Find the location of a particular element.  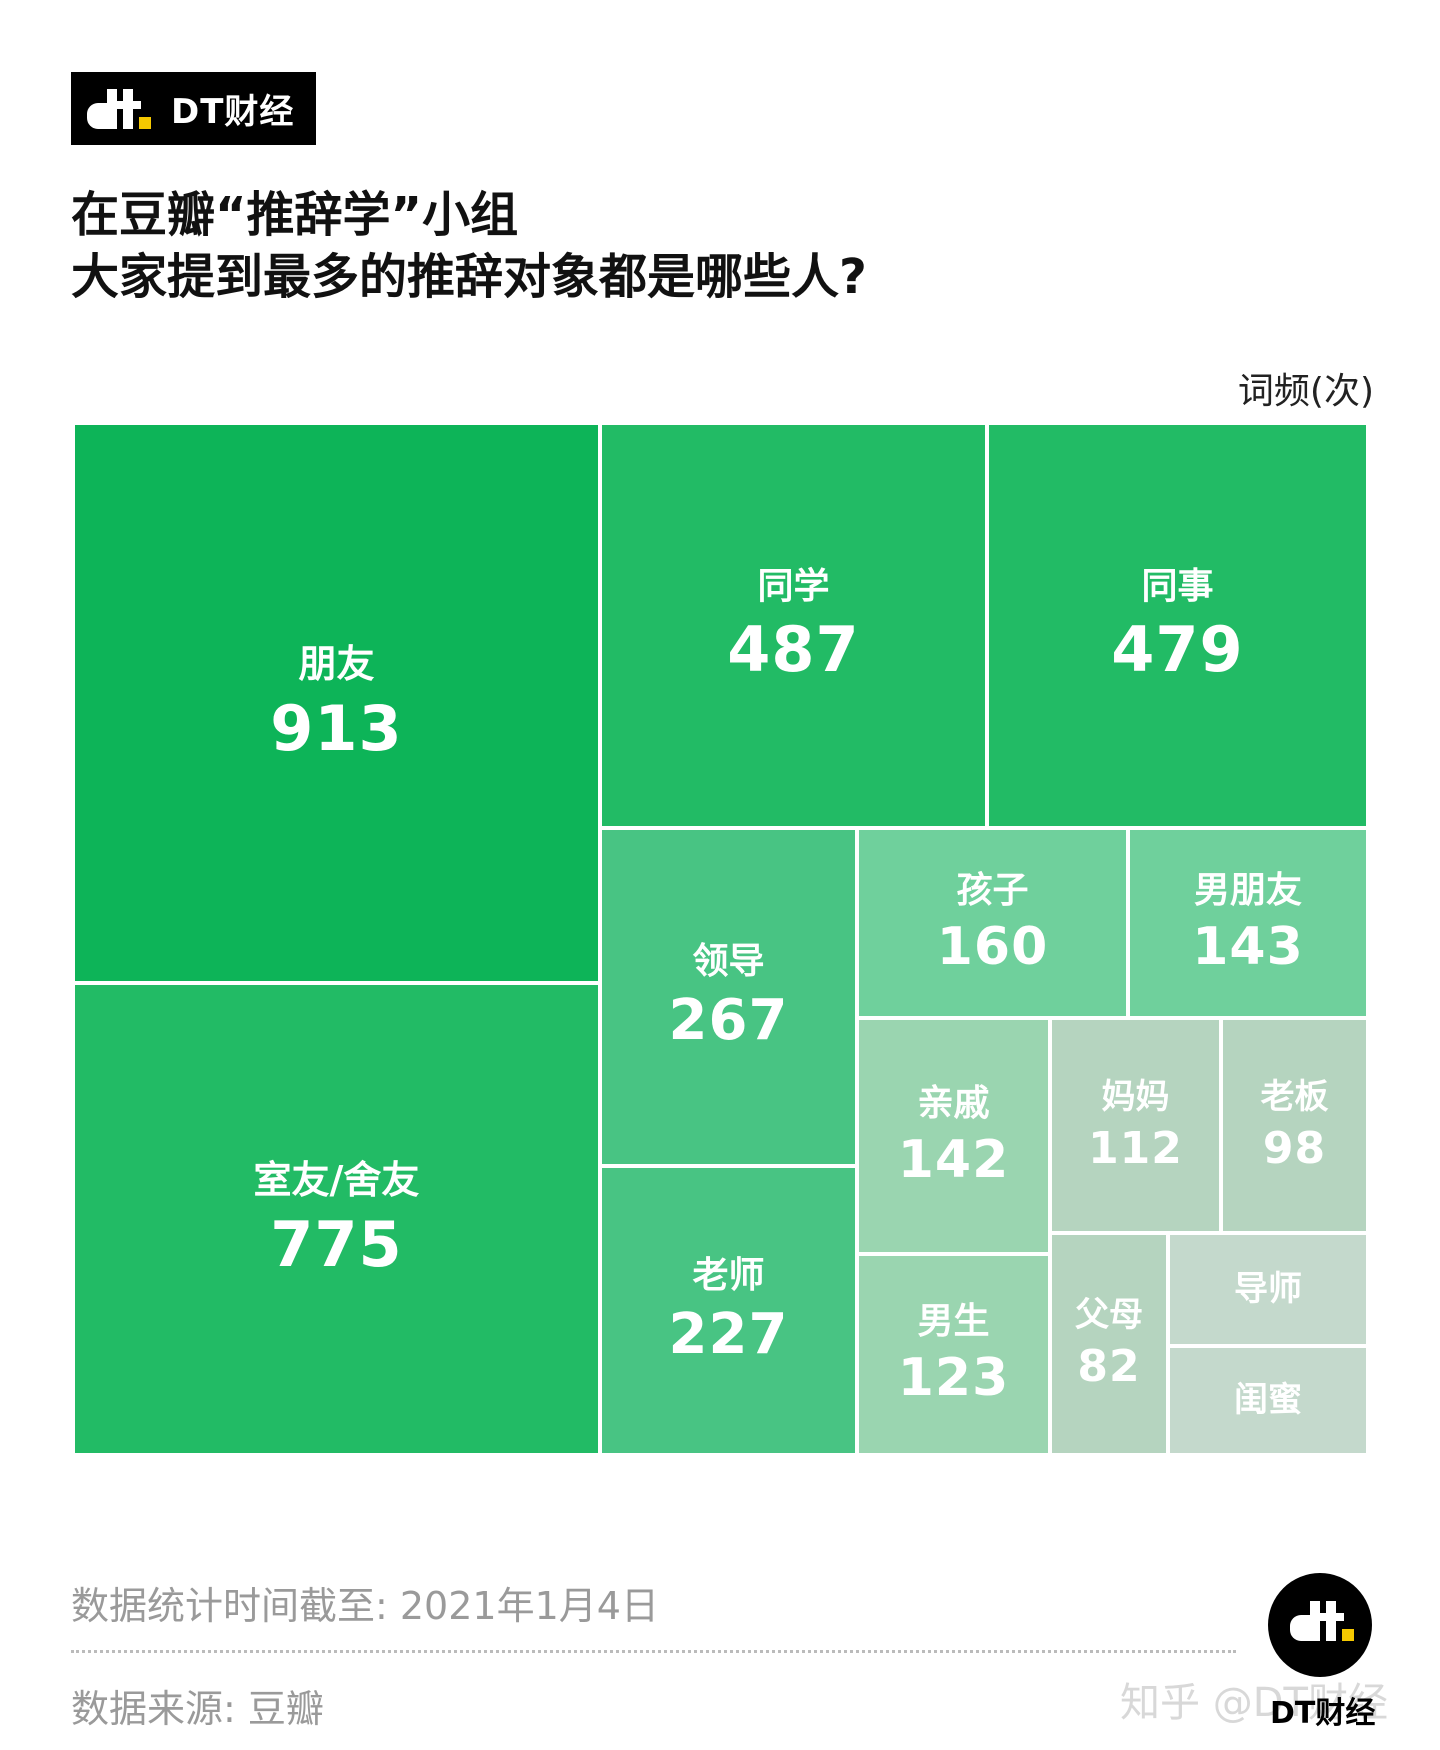

treemap-cell-value: 913 is located at coordinates (336, 729).